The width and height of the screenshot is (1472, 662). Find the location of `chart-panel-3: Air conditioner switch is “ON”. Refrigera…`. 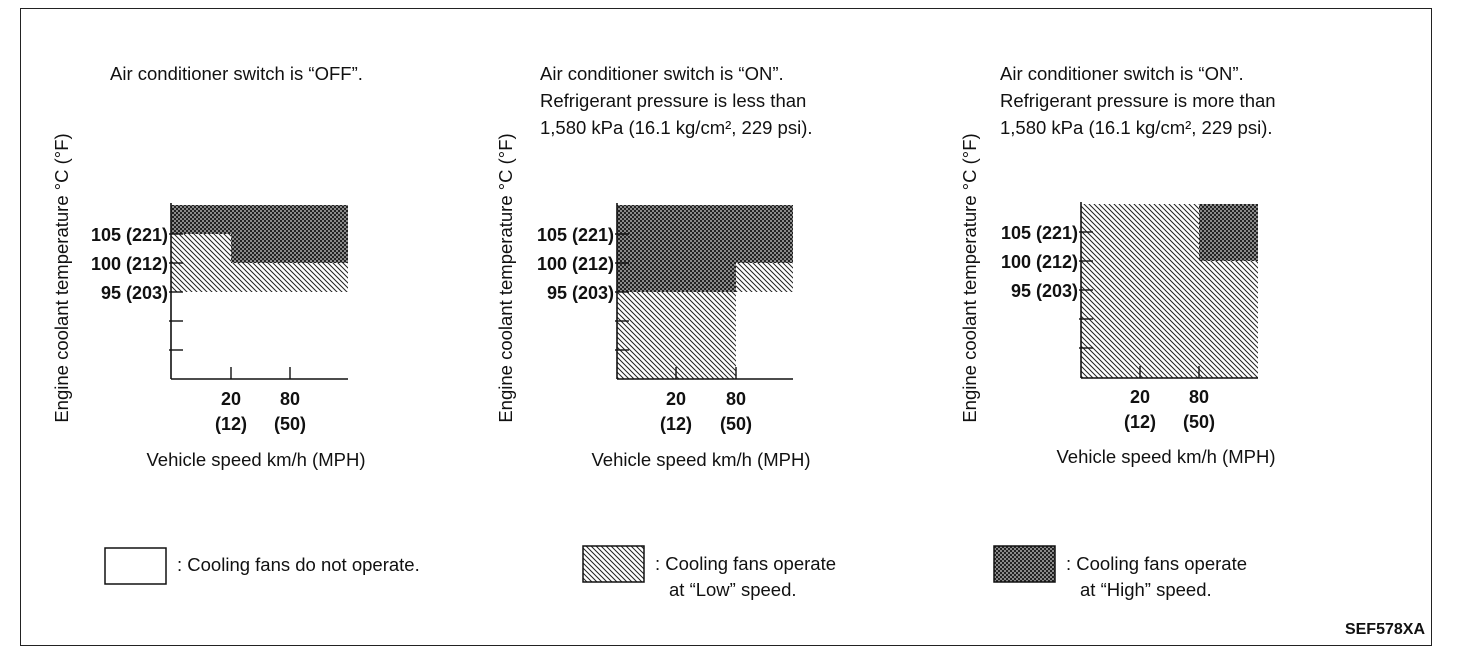

chart-panel-3: Air conditioner switch is “ON”. Refrigera… is located at coordinates (1117, 265).